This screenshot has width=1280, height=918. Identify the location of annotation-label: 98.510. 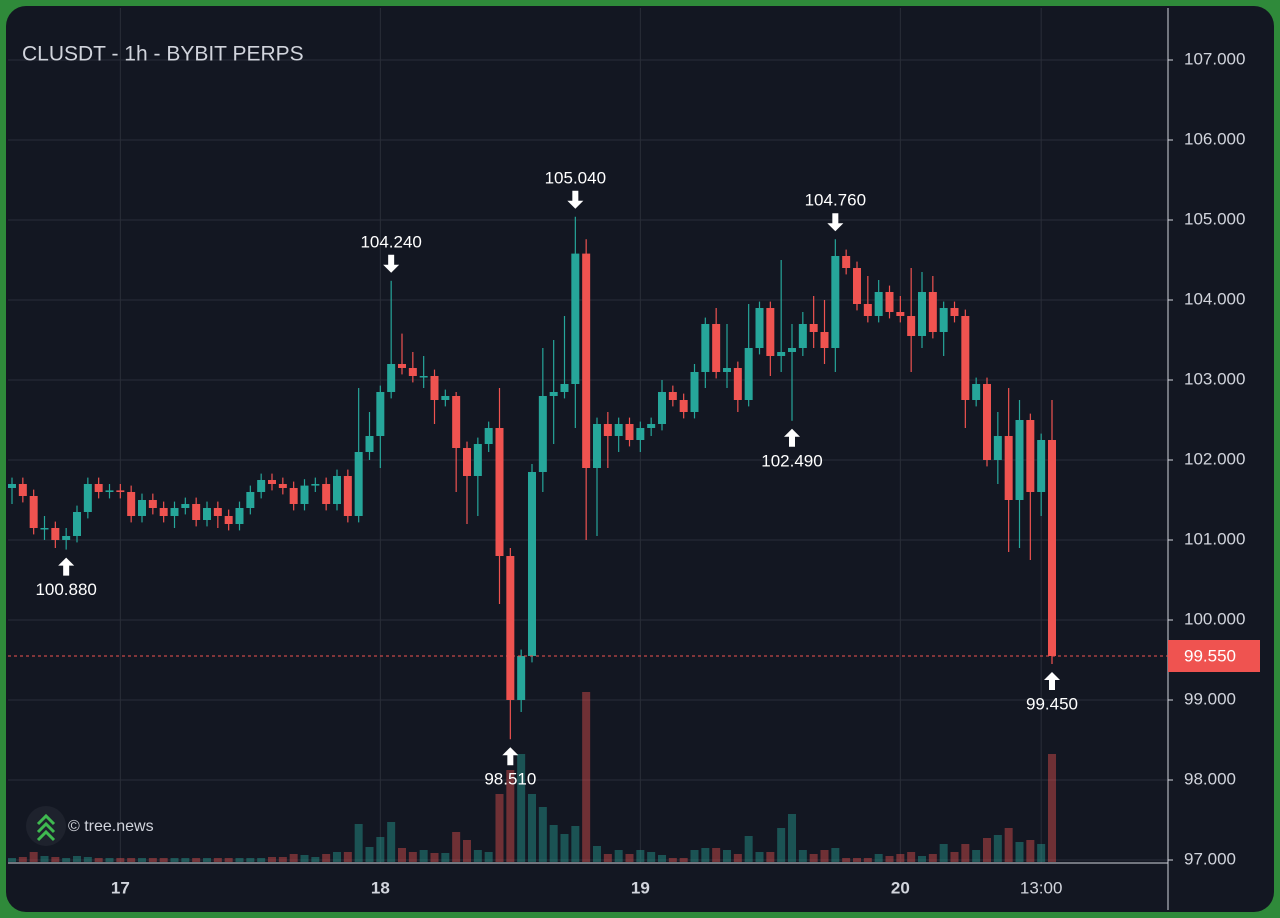
(510, 779).